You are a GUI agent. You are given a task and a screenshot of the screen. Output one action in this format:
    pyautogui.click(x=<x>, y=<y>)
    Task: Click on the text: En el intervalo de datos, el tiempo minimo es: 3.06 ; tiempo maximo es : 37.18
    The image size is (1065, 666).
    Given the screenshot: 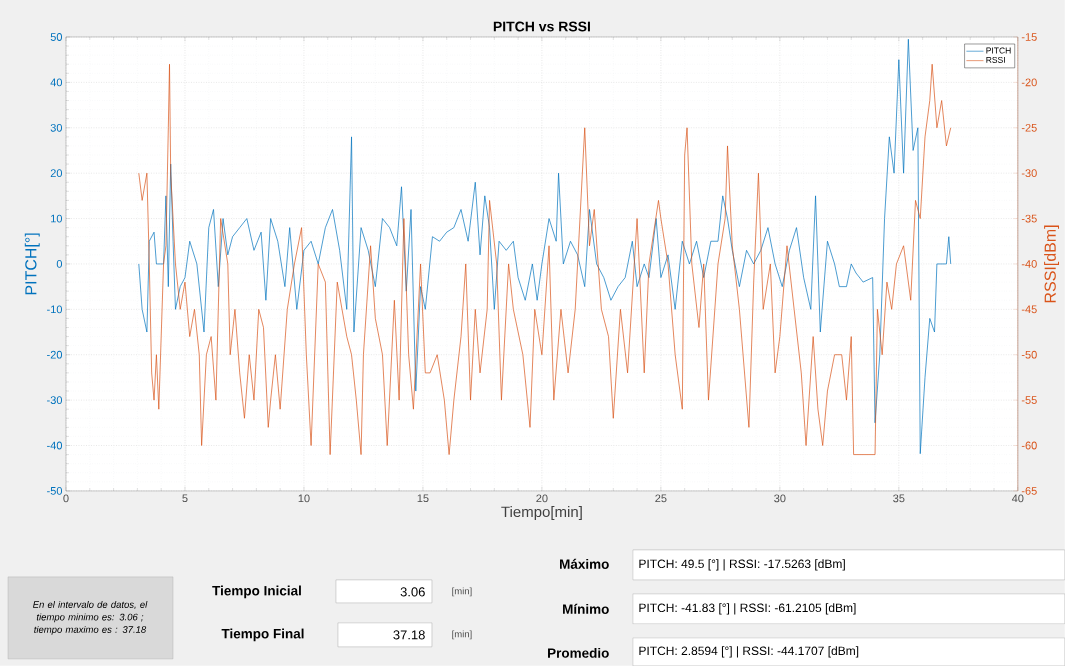 What is the action you would take?
    pyautogui.click(x=90, y=617)
    